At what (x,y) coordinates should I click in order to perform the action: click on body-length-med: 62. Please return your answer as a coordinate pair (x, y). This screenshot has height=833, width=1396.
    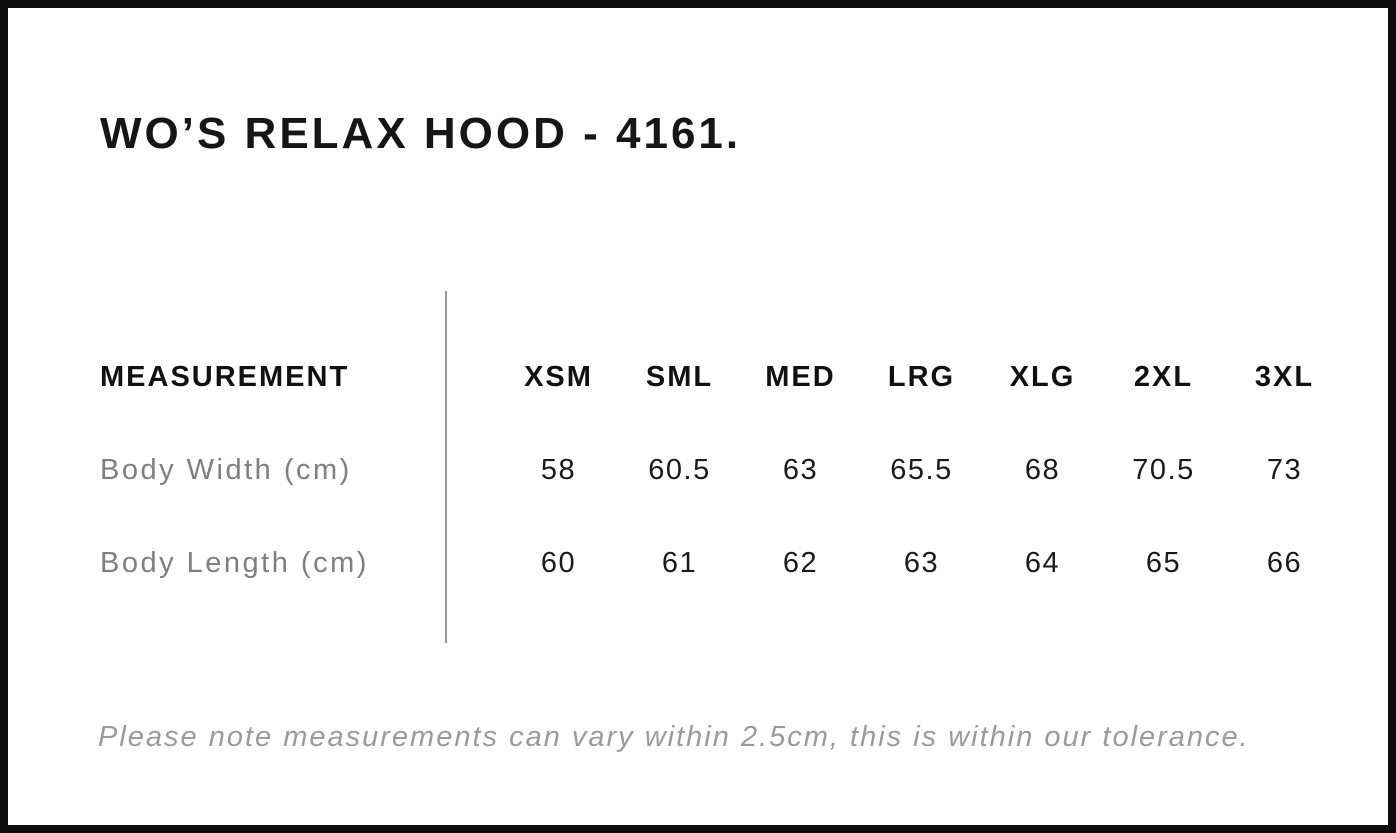
    Looking at the image, I should click on (800, 563).